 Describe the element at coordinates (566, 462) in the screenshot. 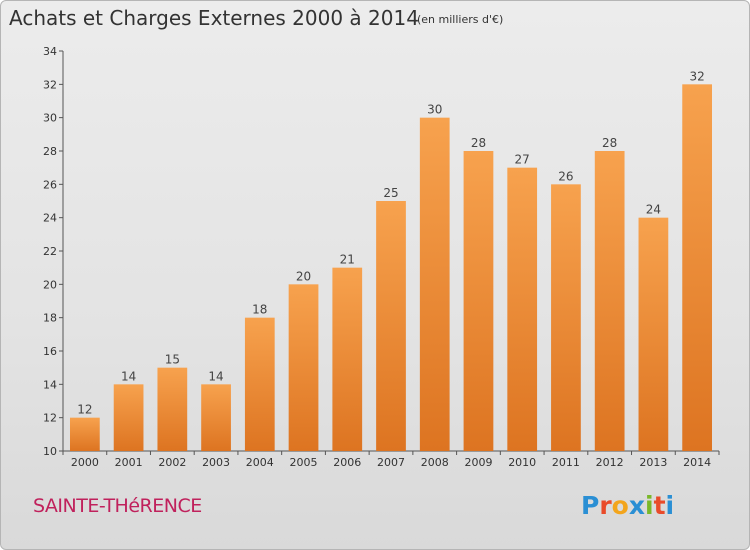

I see `x-tick-label: 2011` at that location.